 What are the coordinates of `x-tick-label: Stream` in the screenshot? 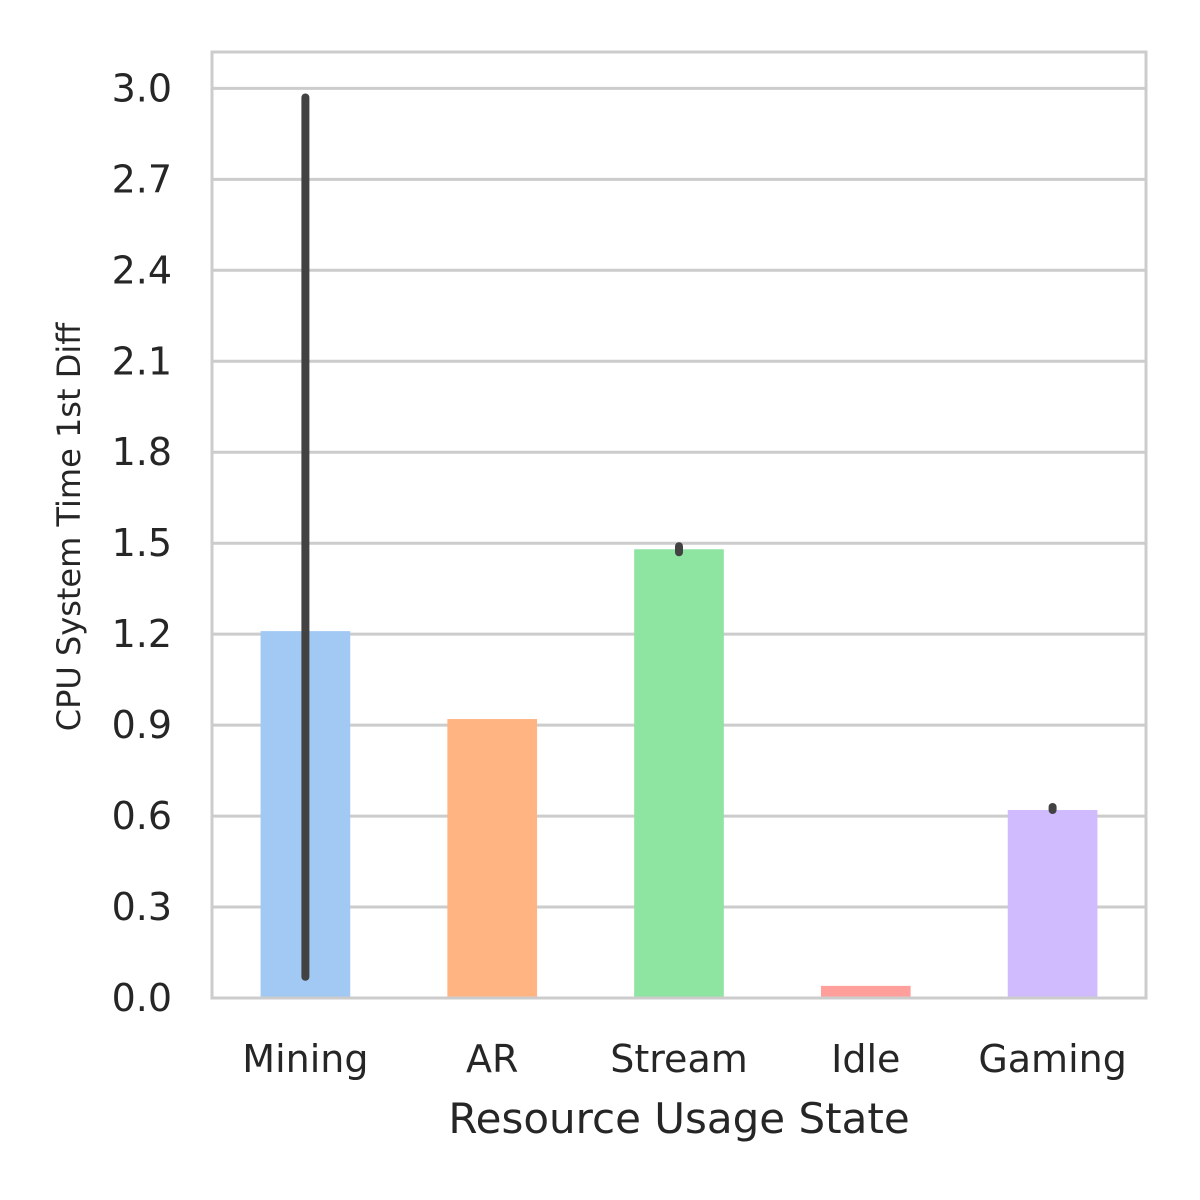 It's located at (679, 1059).